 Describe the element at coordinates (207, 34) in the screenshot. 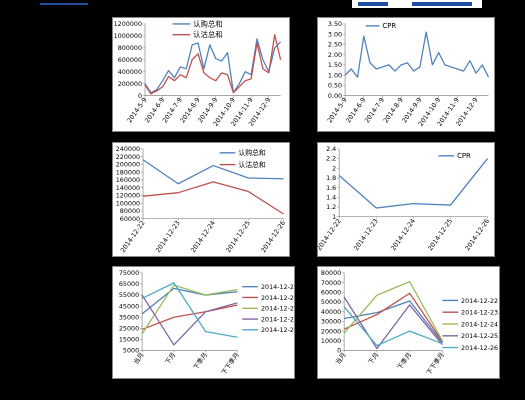

I see `legend-label: 认沽总和` at that location.